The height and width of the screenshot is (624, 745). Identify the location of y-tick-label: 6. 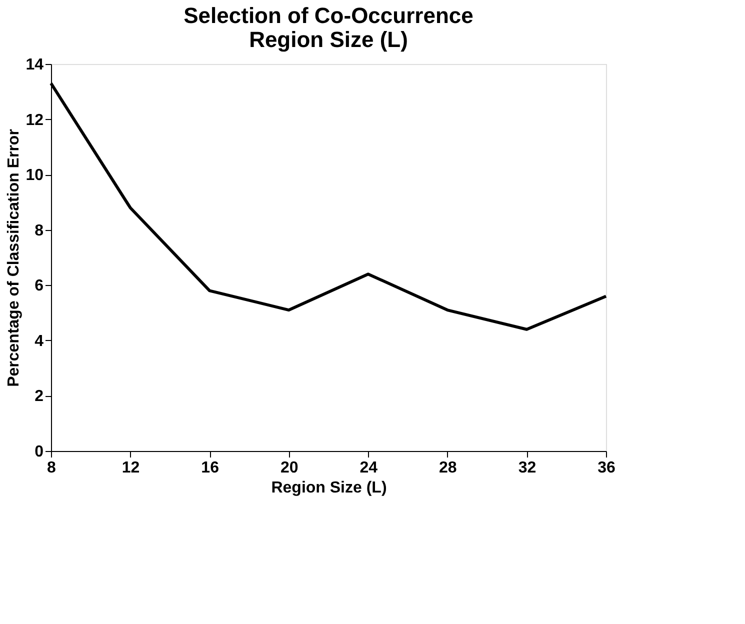
(39, 286).